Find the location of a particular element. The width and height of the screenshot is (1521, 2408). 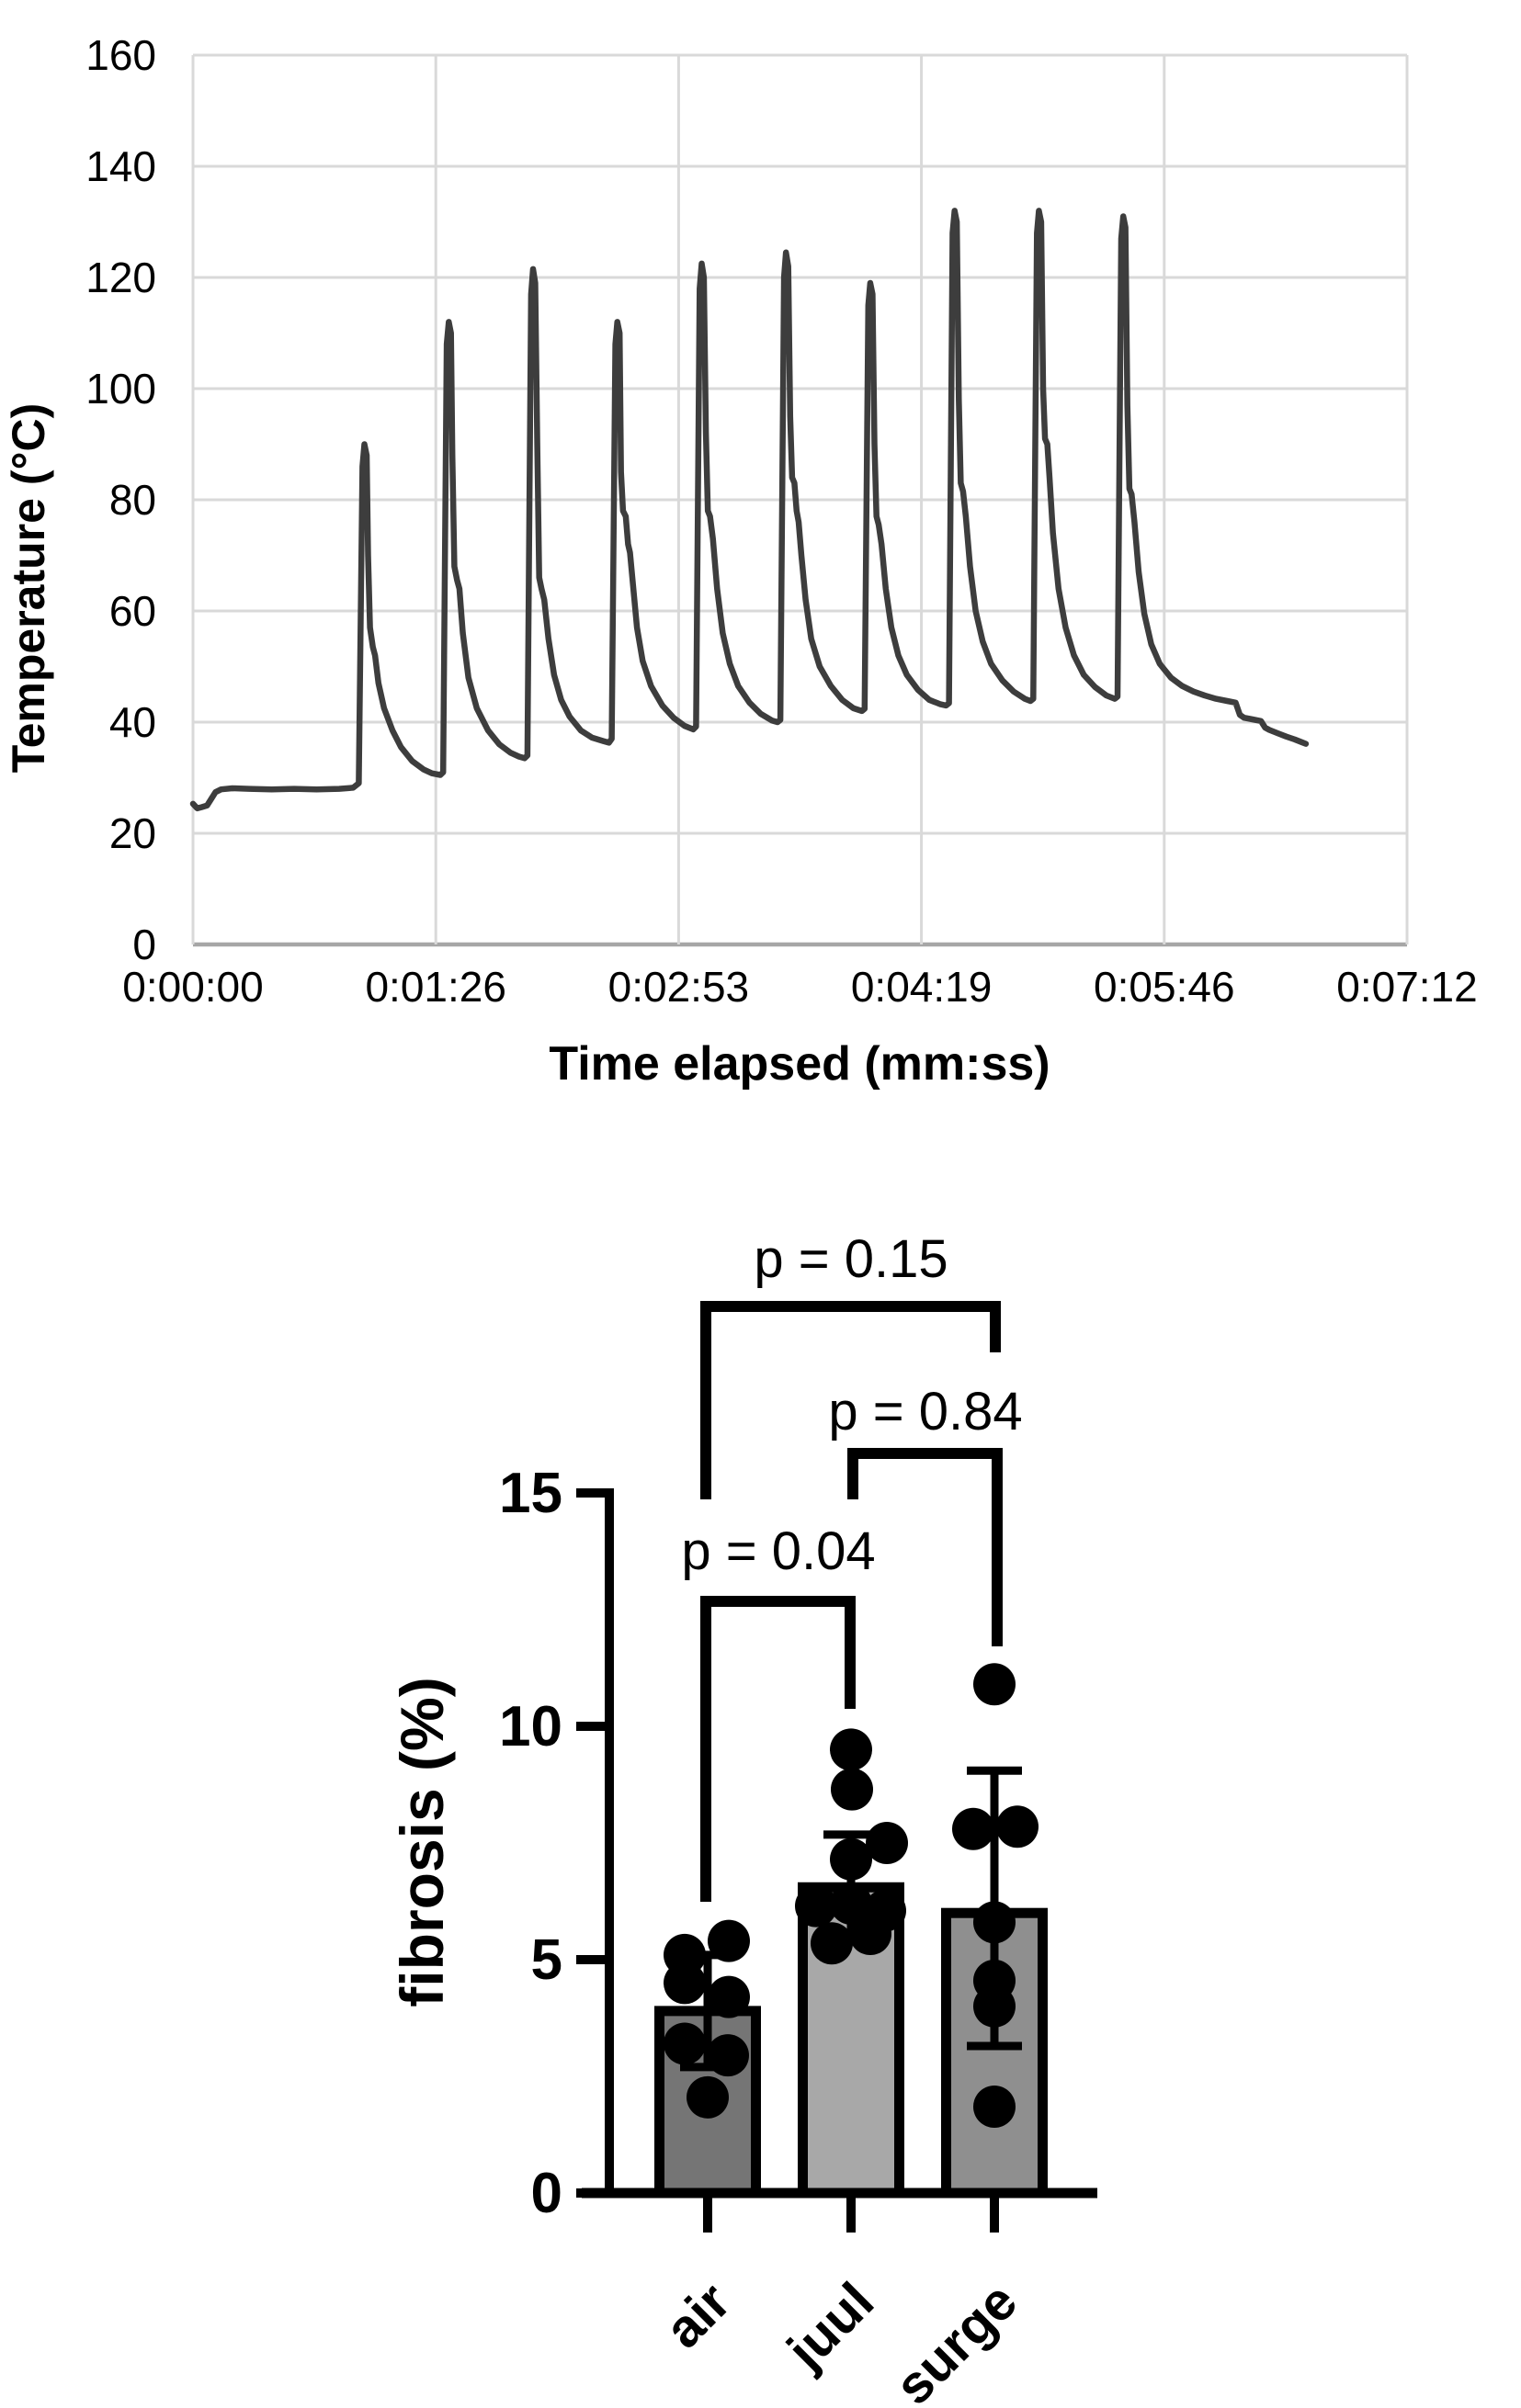

category-label-air: air is located at coordinates (697, 2315).